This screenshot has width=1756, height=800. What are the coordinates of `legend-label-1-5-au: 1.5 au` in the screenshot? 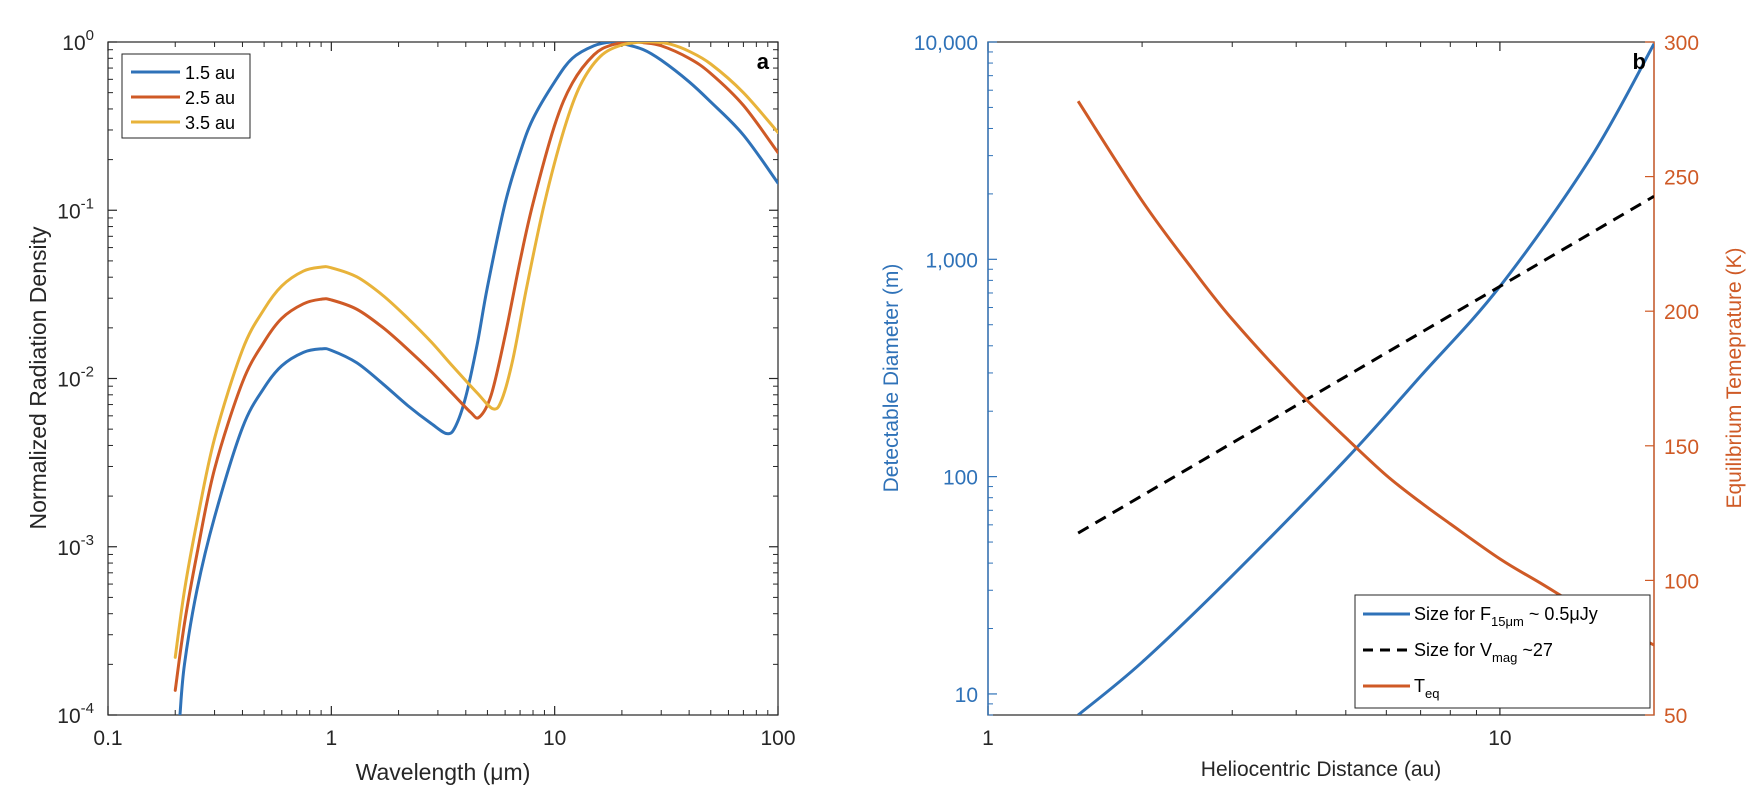 It's located at (210, 73).